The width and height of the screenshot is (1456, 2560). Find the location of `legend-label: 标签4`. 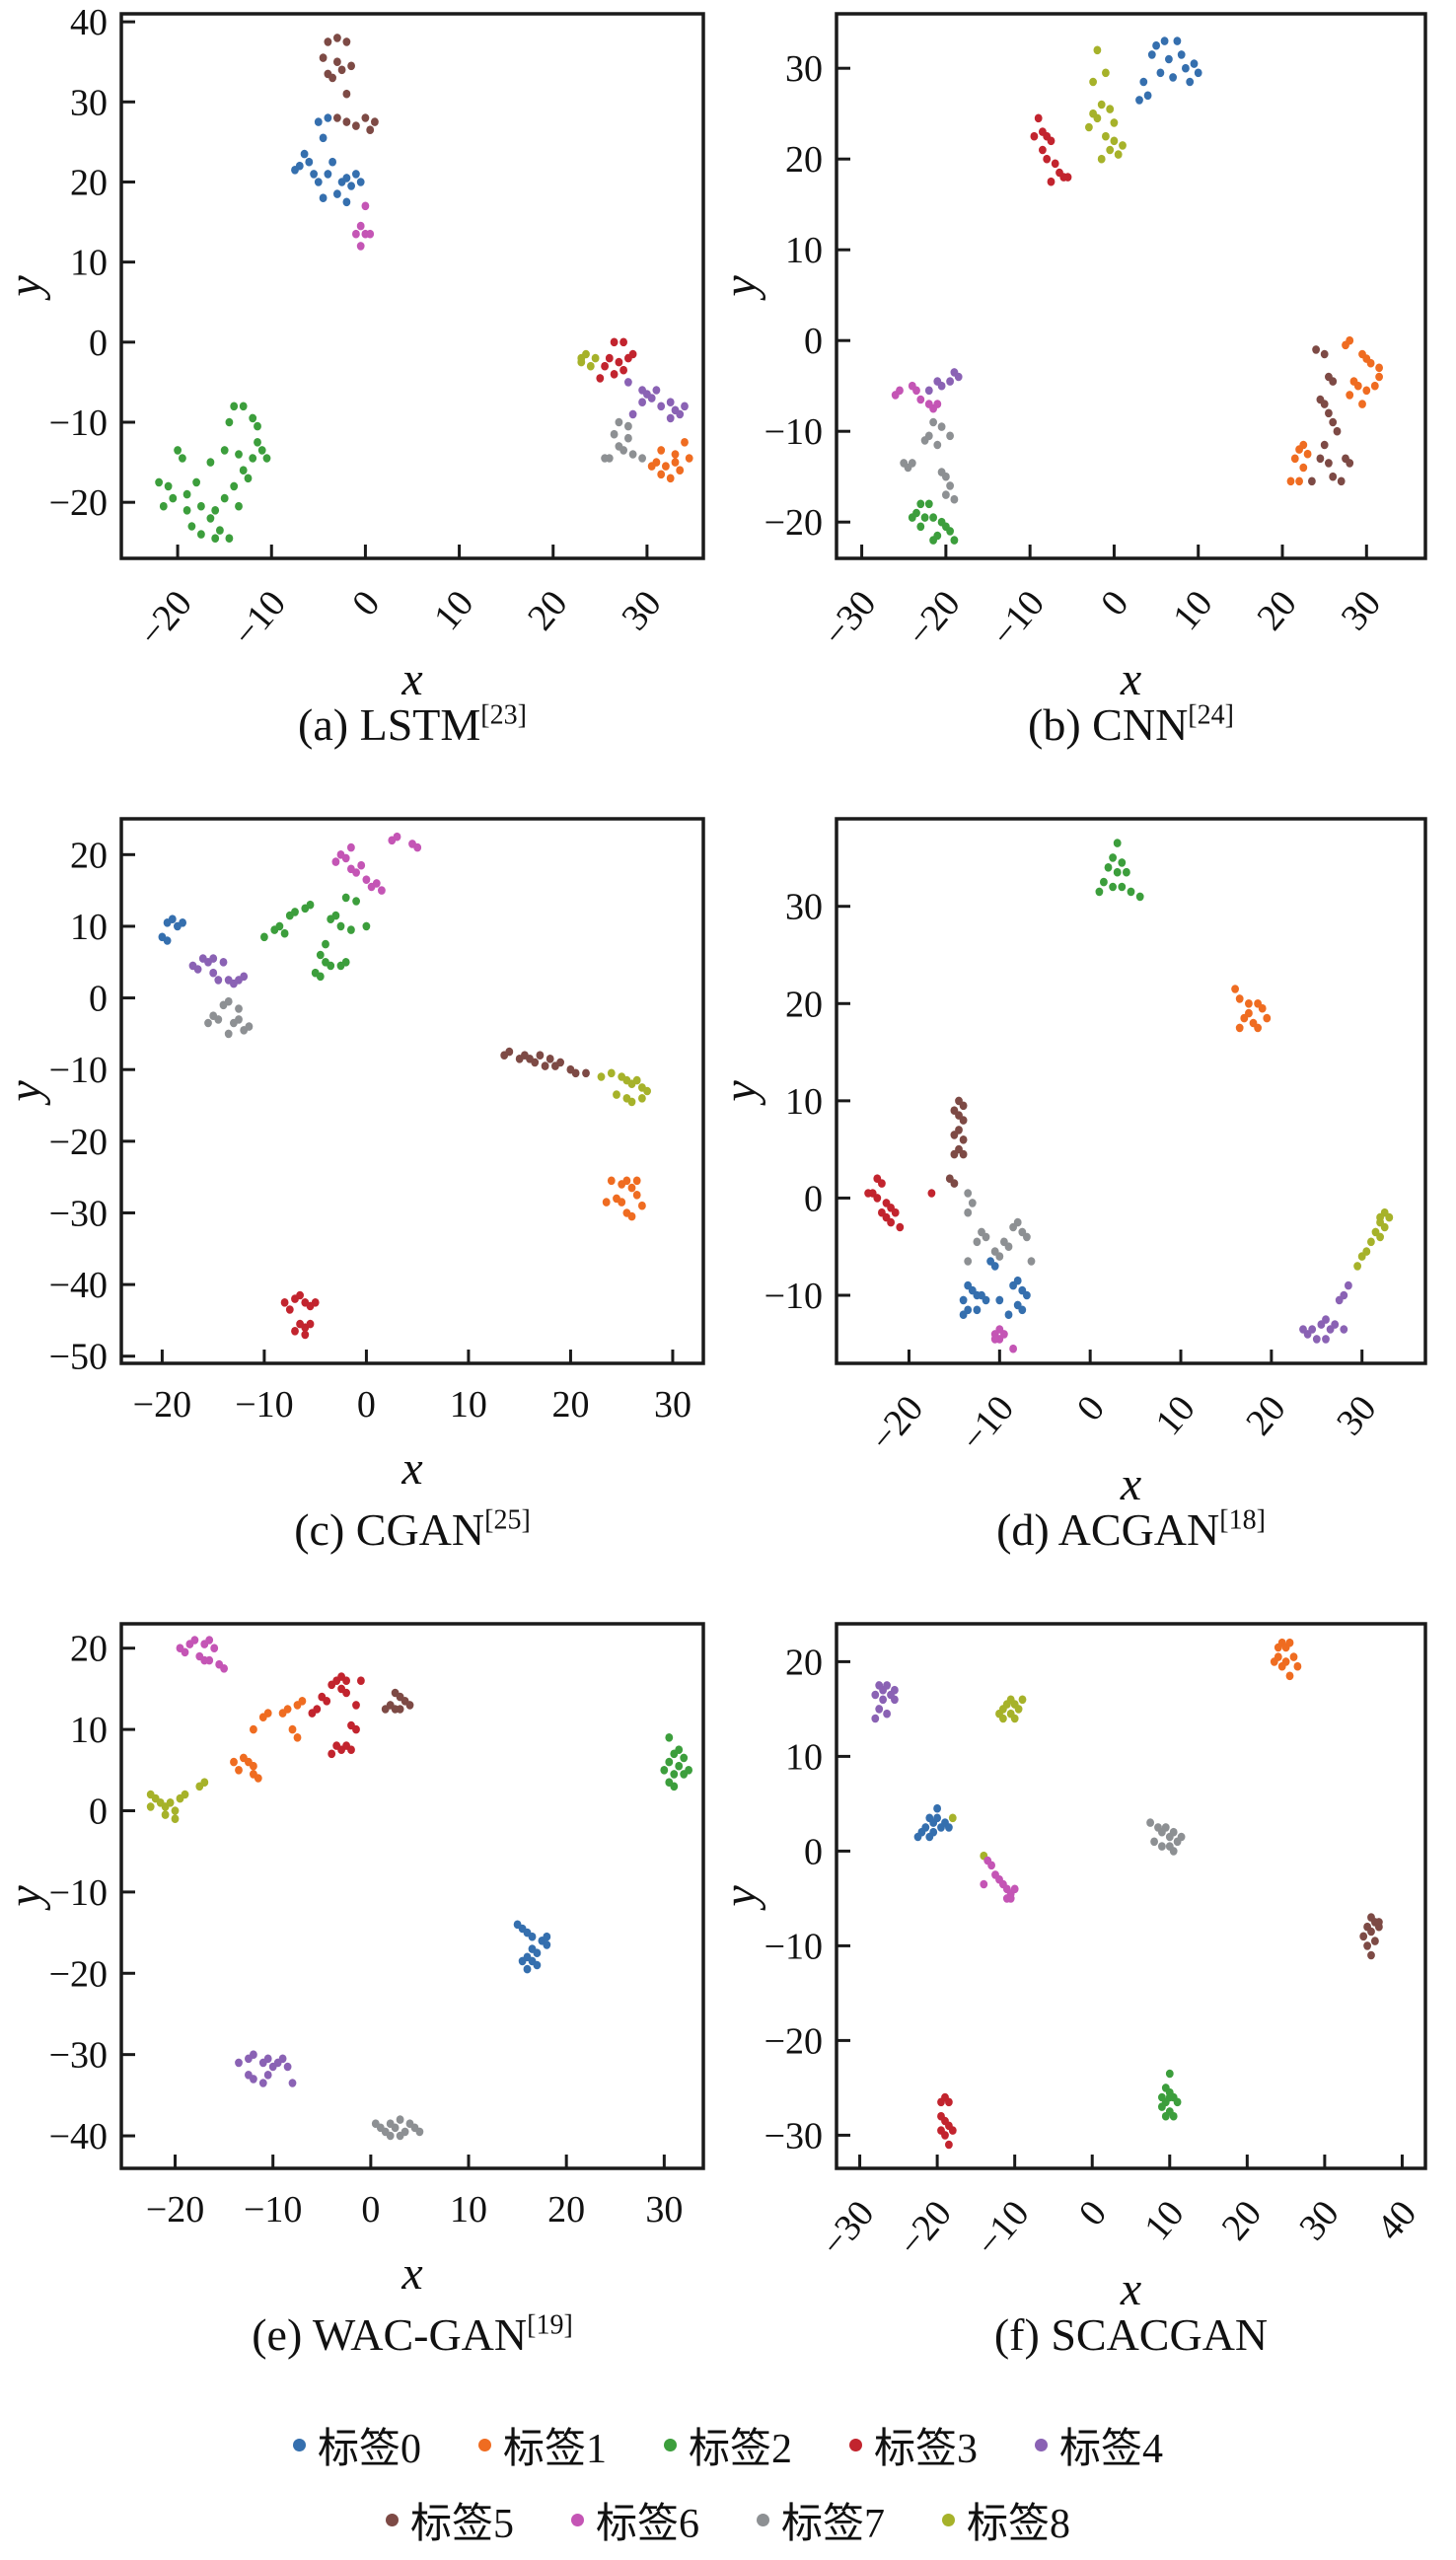

legend-label: 标签4 is located at coordinates (1111, 2449).